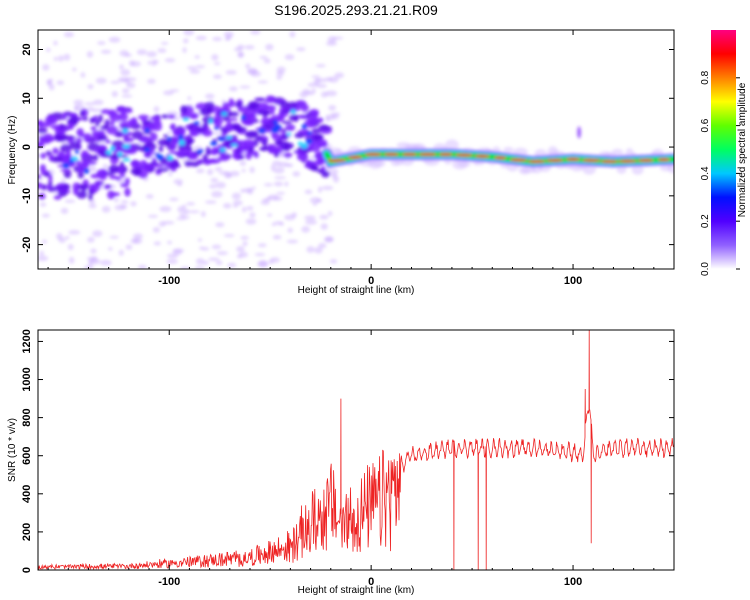 This screenshot has height=600, width=750. I want to click on y-tick-label: 400, so click(27, 494).